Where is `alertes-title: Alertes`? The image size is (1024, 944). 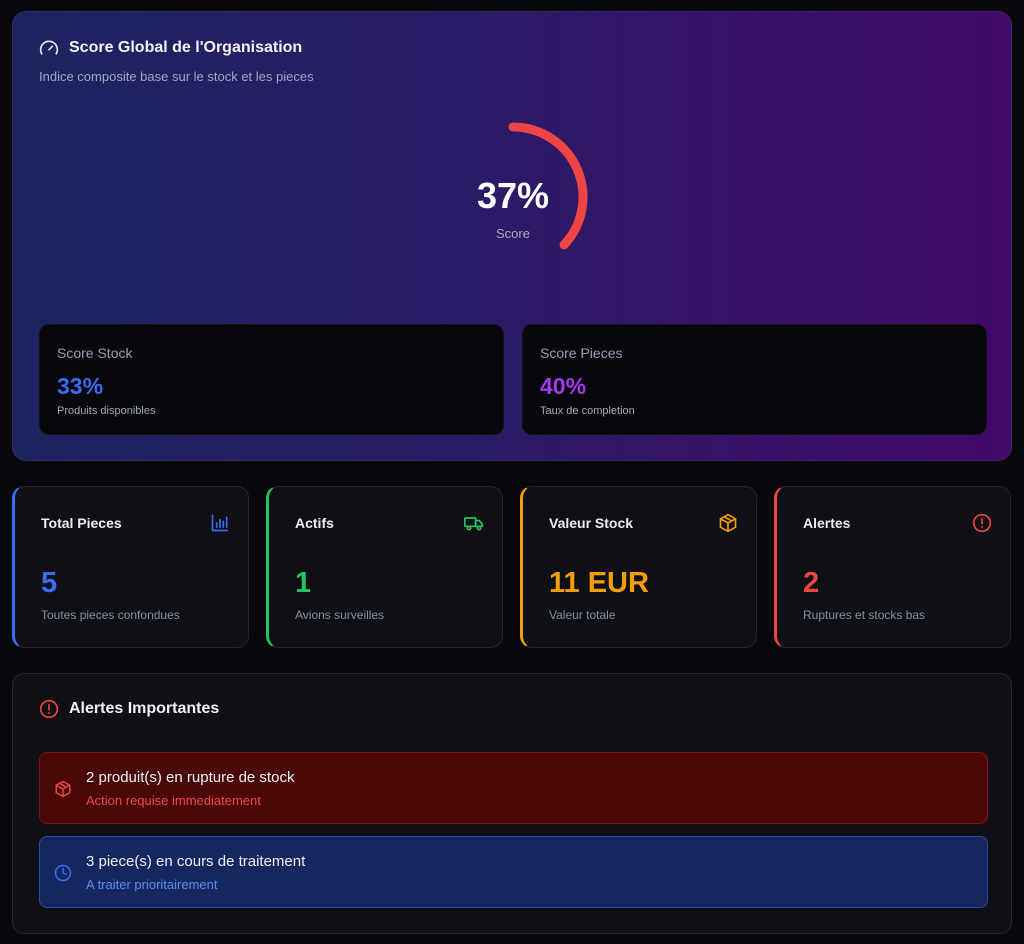
alertes-title: Alertes is located at coordinates (827, 523).